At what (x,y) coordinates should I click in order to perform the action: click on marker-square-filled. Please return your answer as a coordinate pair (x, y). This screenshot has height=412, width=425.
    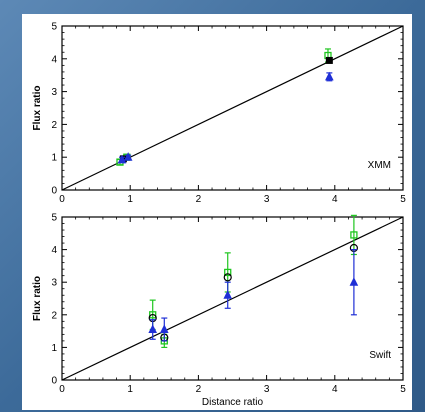
    Looking at the image, I should click on (329, 60).